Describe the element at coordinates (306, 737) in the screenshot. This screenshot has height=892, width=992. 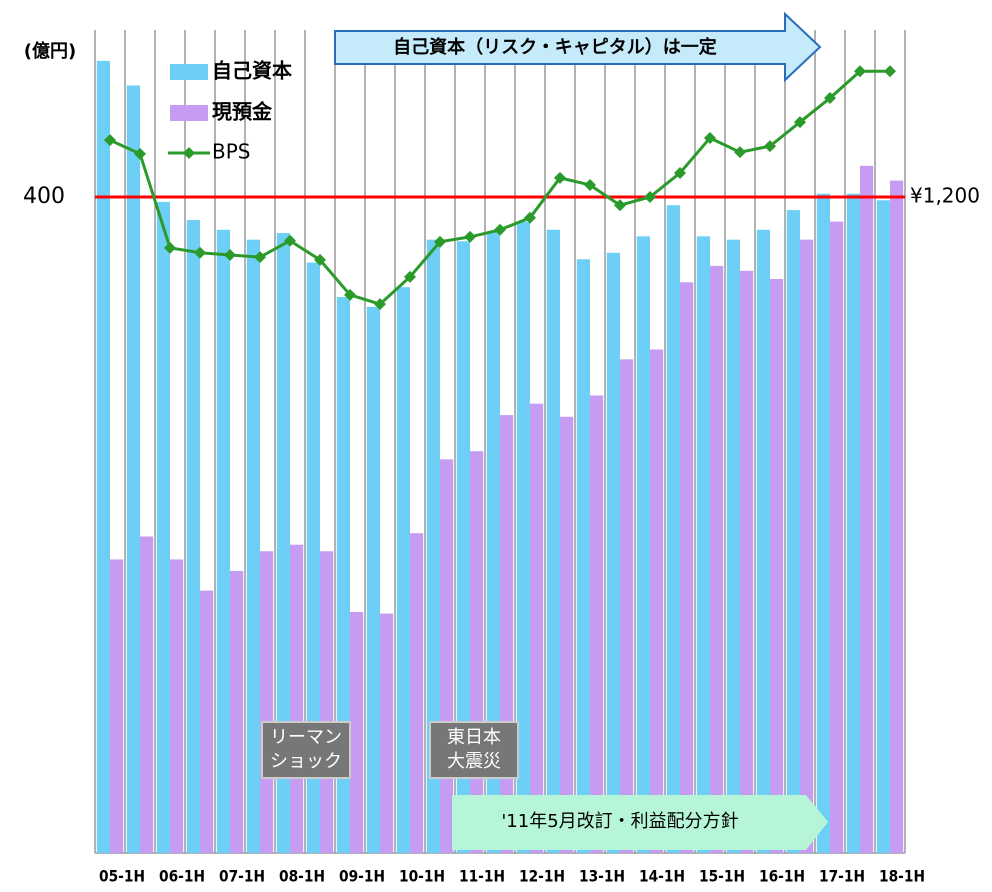
I see `annotation-text: リーマン` at that location.